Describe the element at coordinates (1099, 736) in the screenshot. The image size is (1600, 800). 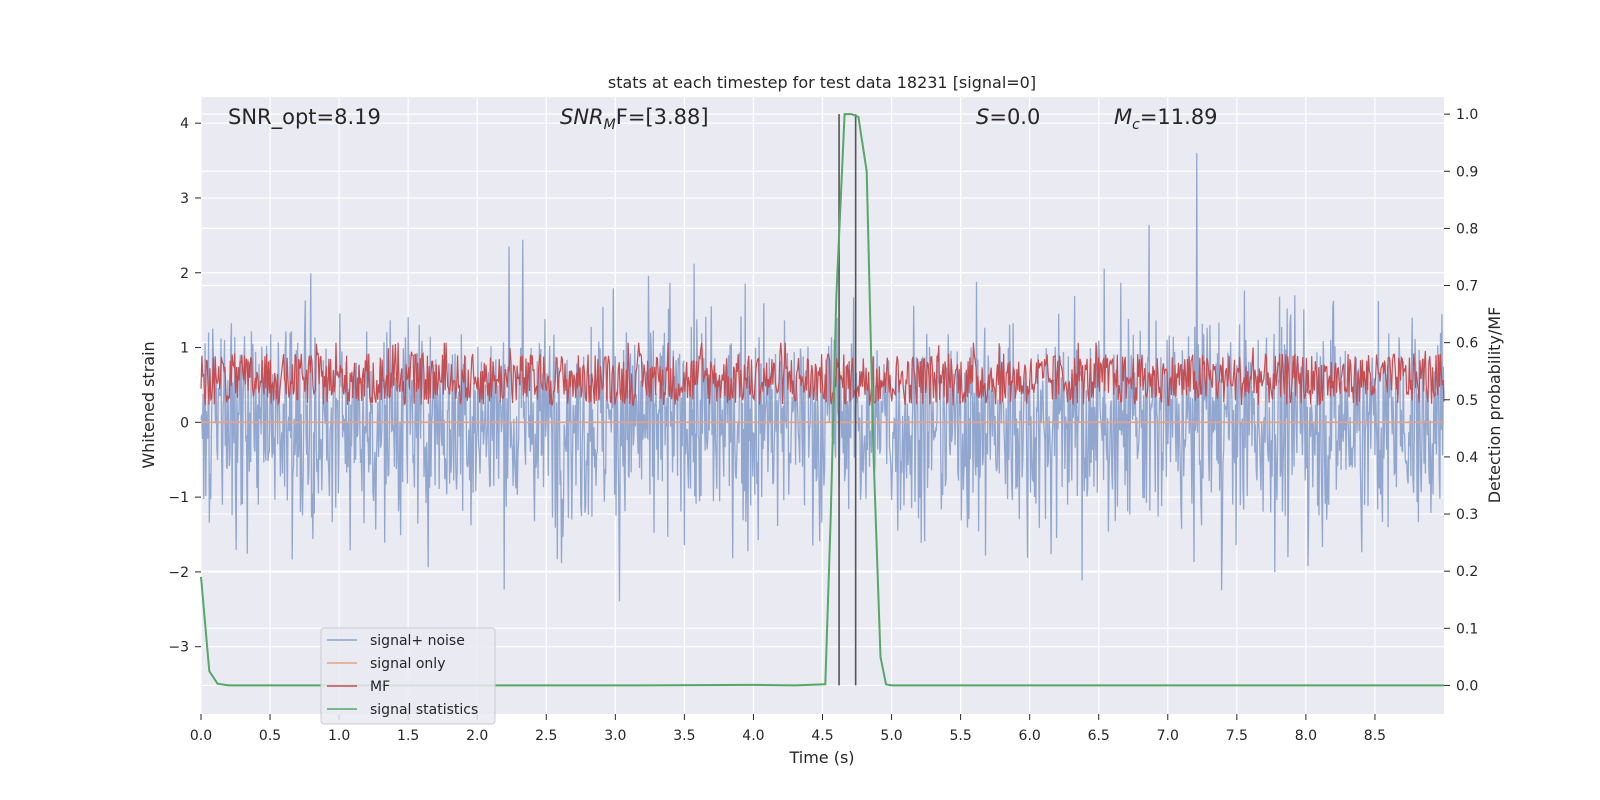
I see `x-tick-label: 6.5` at that location.